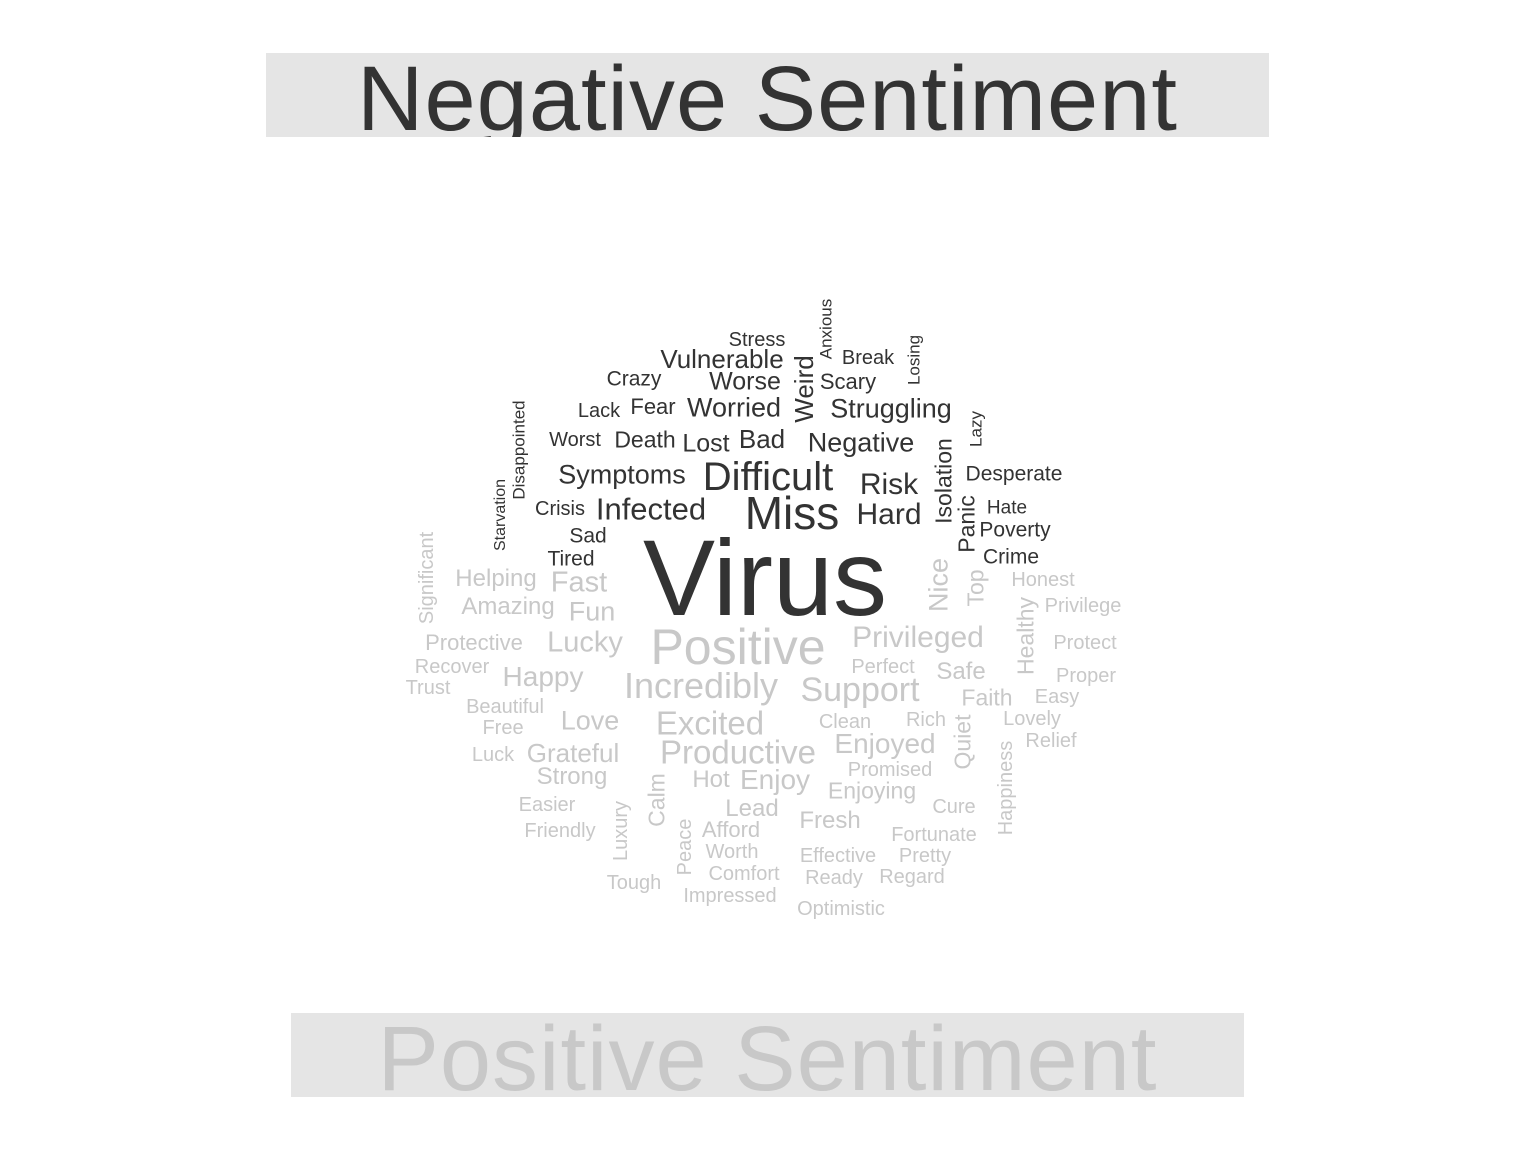 Image resolution: width=1536 pixels, height=1152 pixels. What do you see at coordinates (745, 381) in the screenshot?
I see `negative-word: Worse` at bounding box center [745, 381].